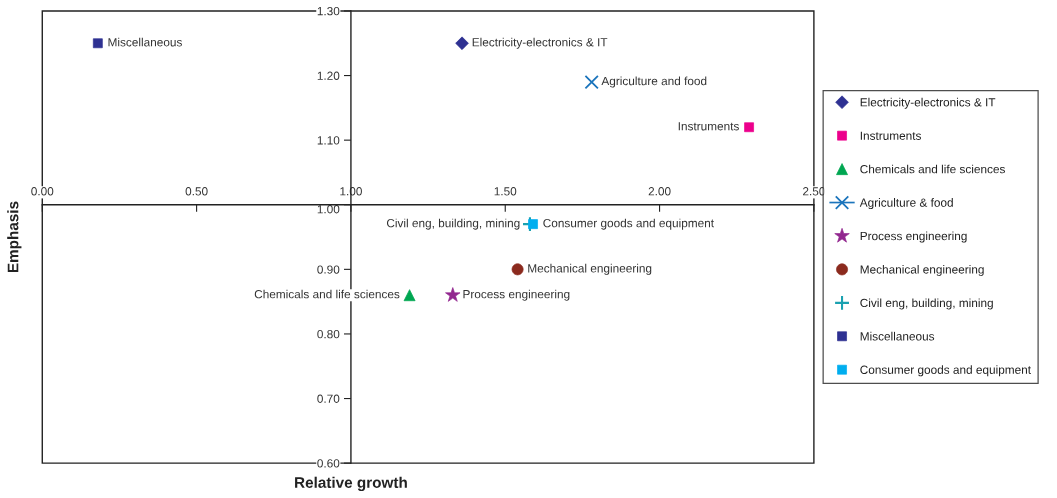 The width and height of the screenshot is (1057, 498). I want to click on y-tick-label: 1.10, so click(328, 140).